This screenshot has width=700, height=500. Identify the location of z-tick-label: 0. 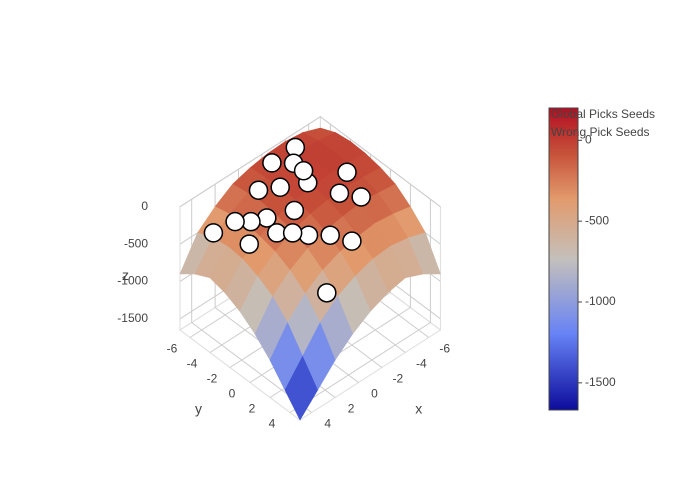
(144, 206).